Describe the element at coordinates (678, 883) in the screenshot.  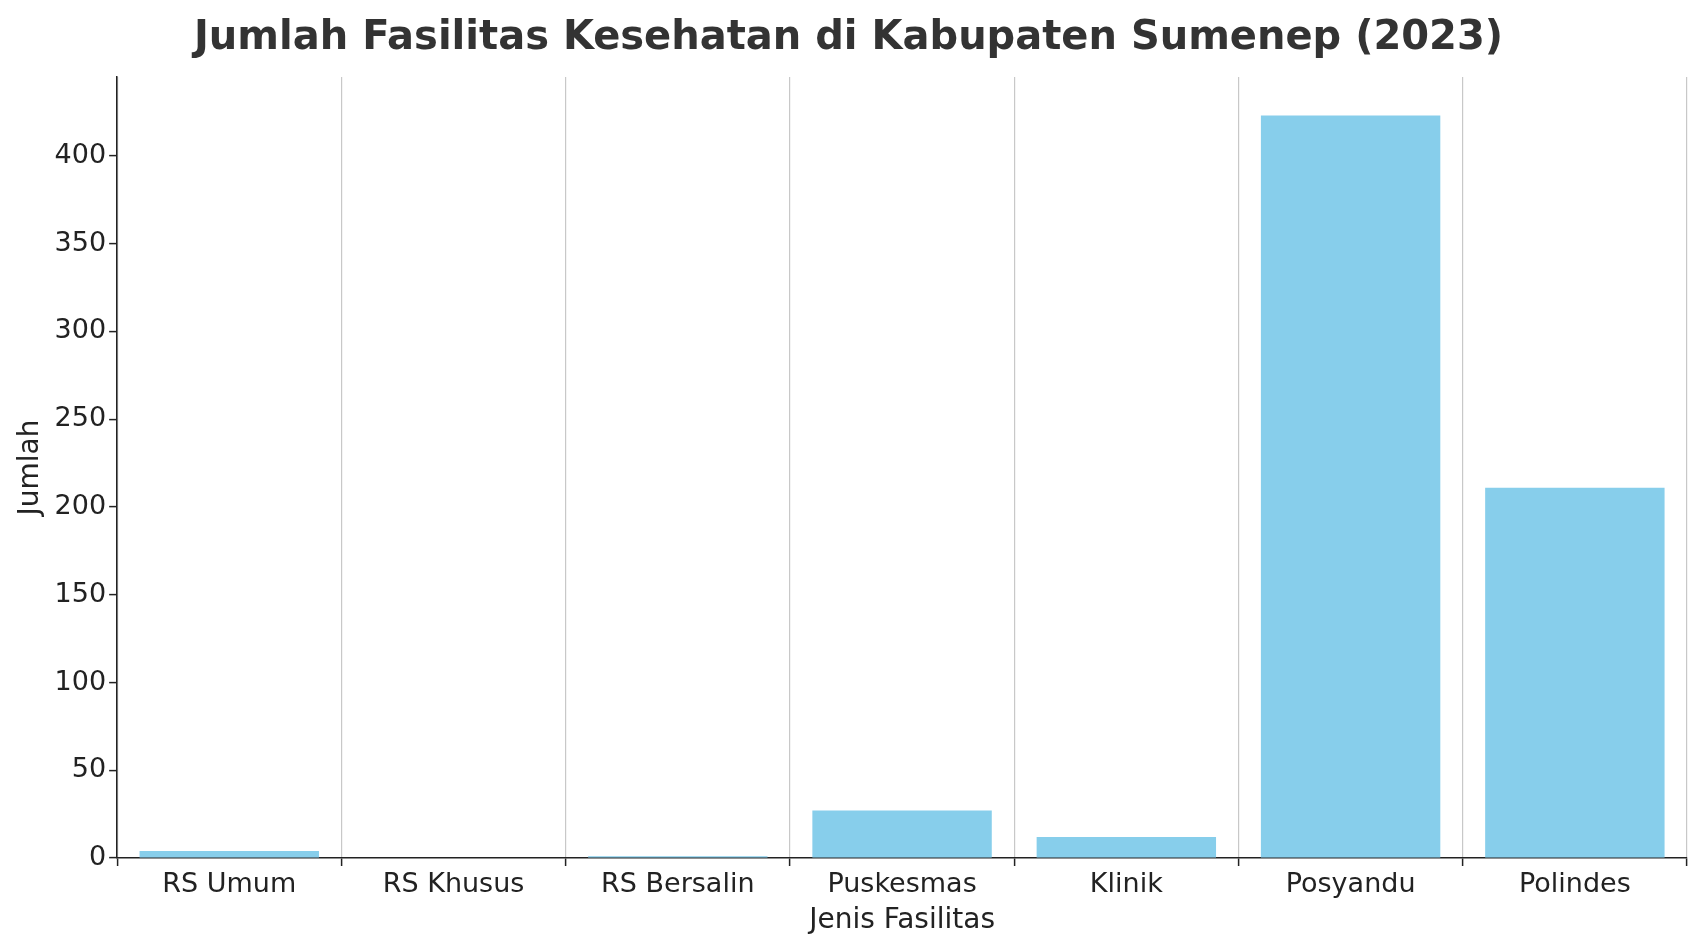
I see `x-tick-label: RS Bersalin` at that location.